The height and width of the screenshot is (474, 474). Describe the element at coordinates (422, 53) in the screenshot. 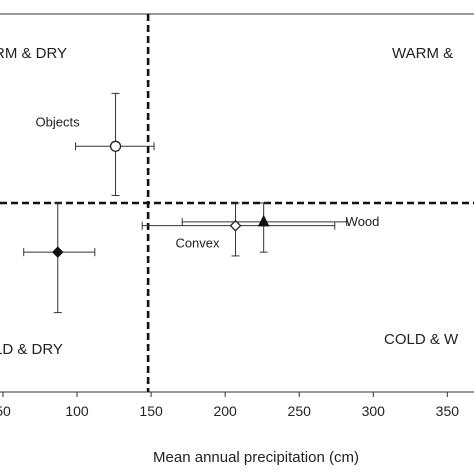

I see `quadrant-label-top-right: WARM &` at that location.